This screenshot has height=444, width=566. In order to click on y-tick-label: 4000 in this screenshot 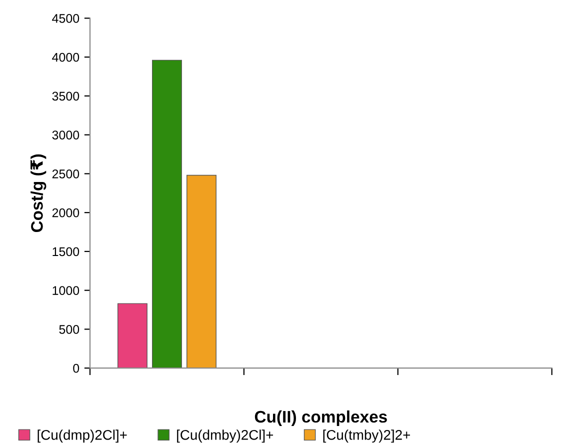, I will do `click(66, 57)`.